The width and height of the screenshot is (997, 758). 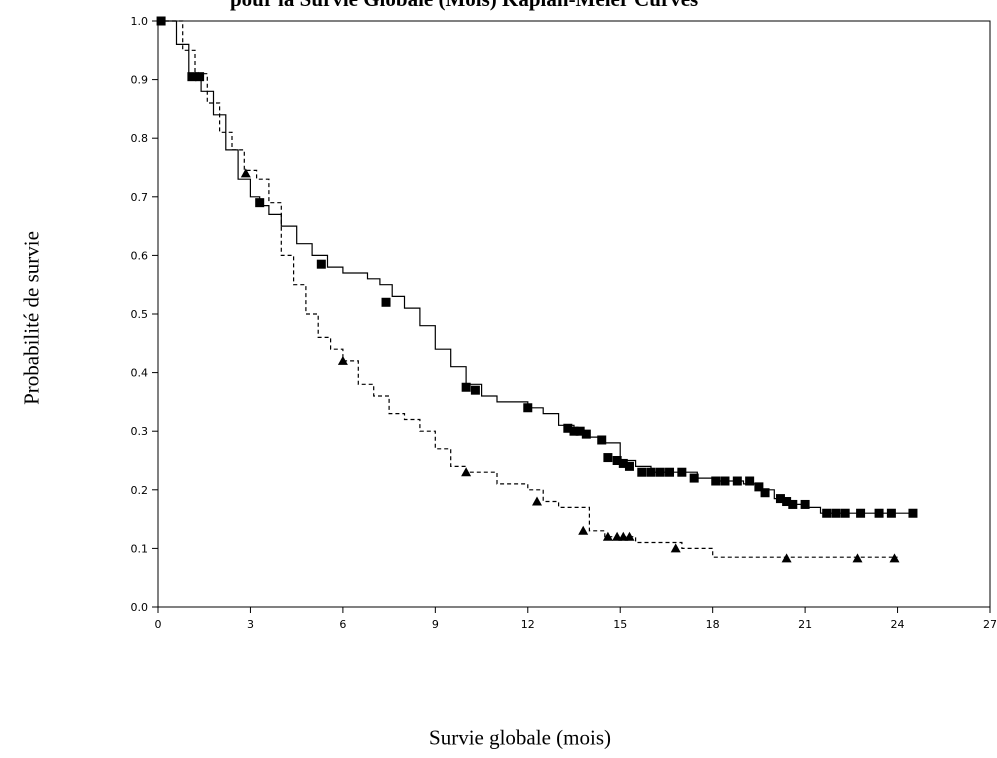 I want to click on x-tick-label: 0, so click(x=158, y=624).